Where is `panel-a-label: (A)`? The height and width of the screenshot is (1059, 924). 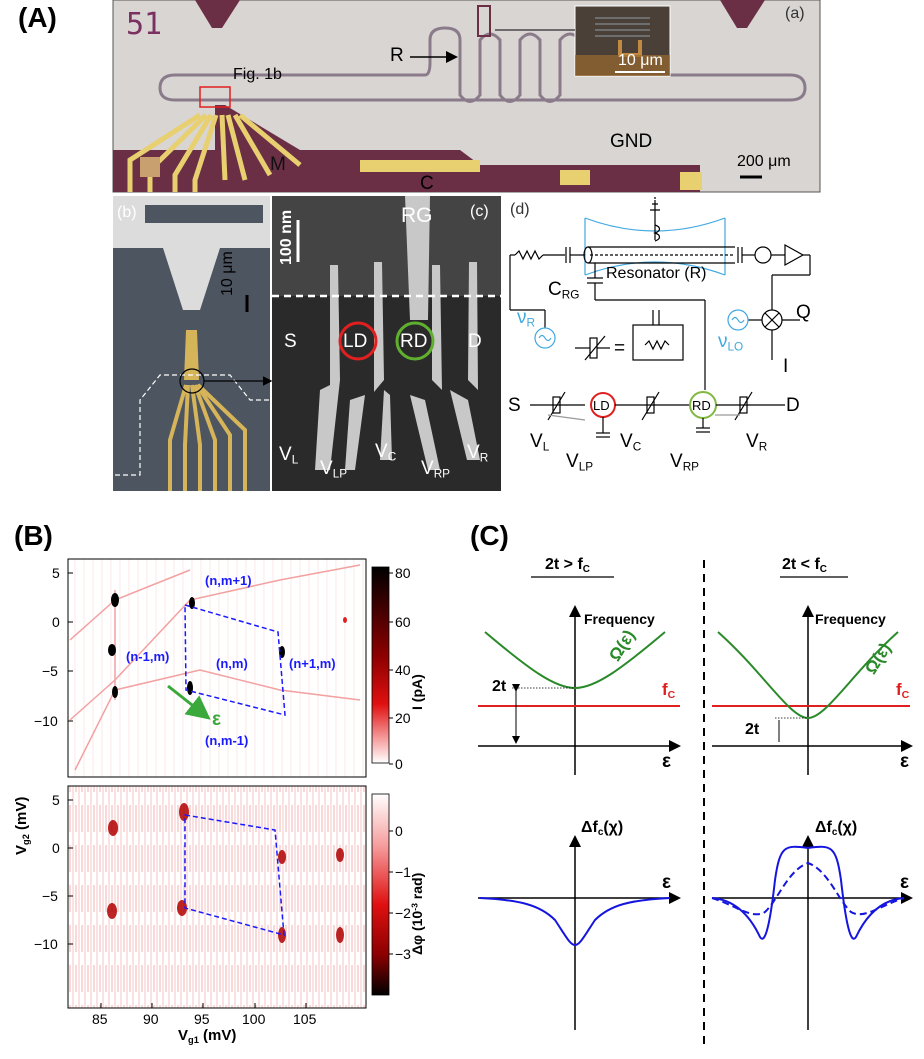 panel-a-label: (A) is located at coordinates (37, 17).